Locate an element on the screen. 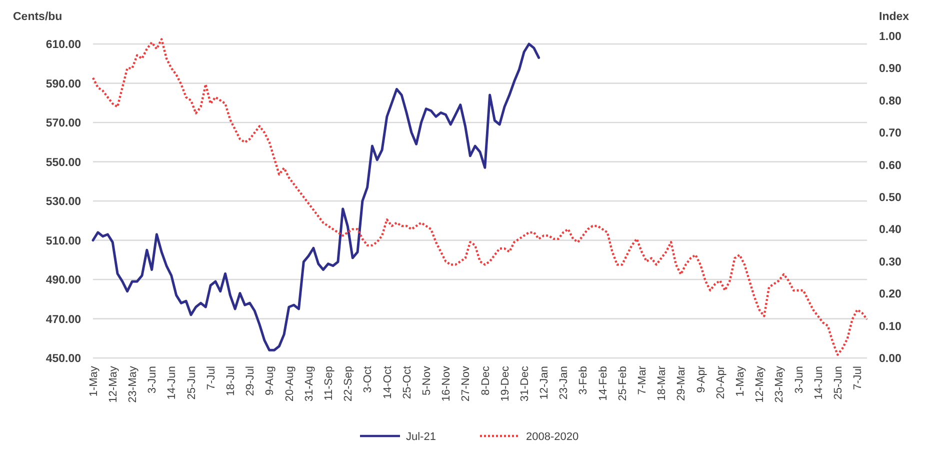  x-tick-label: 25-Feb is located at coordinates (622, 383).